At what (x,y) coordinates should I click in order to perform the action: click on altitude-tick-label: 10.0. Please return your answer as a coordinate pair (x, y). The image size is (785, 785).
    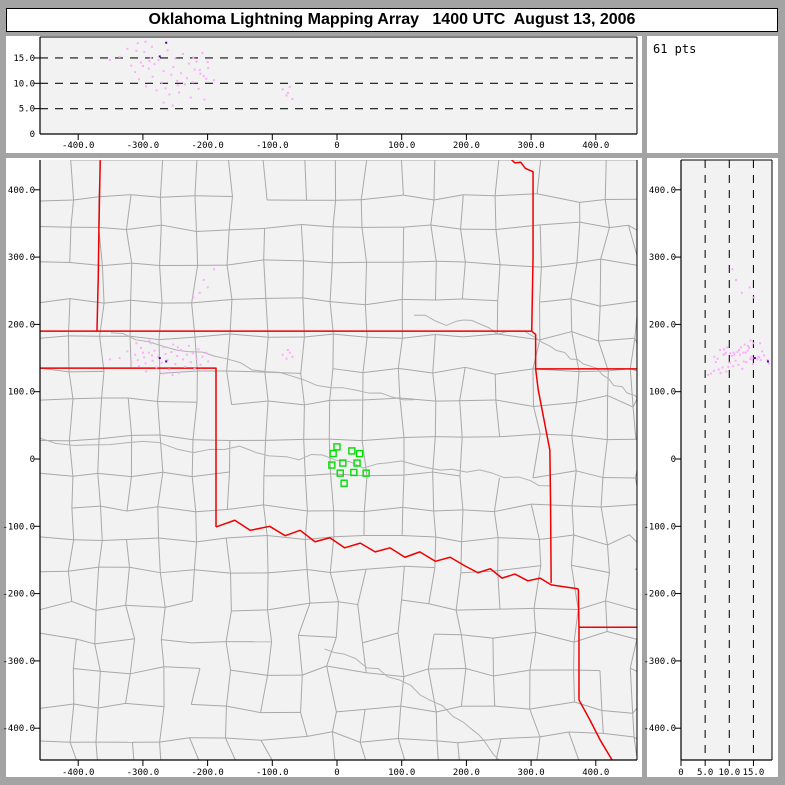
    Looking at the image, I should click on (24, 84).